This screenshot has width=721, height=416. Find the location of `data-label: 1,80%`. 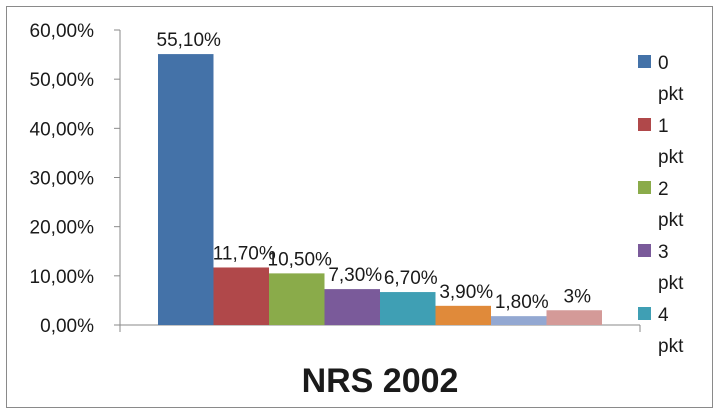

data-label: 1,80% is located at coordinates (522, 302).